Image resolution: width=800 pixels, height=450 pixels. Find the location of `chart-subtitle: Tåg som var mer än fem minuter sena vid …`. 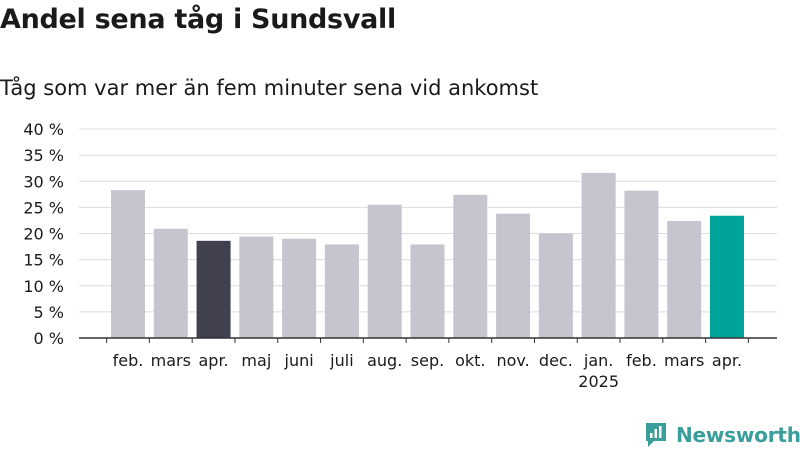

chart-subtitle: Tåg som var mer än fem minuter sena vid … is located at coordinates (269, 88).